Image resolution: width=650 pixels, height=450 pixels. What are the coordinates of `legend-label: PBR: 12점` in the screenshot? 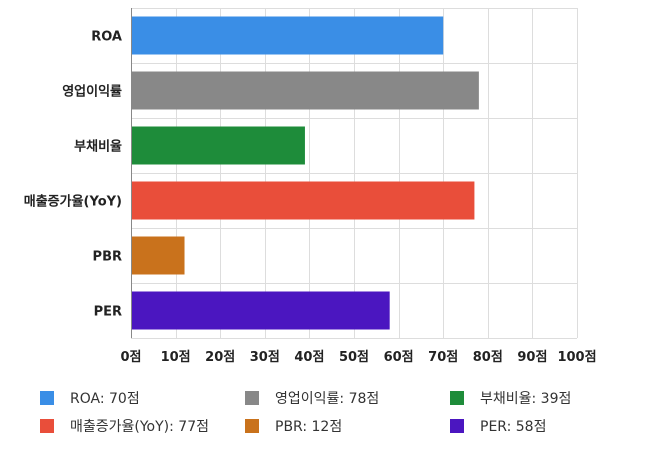 It's located at (309, 427).